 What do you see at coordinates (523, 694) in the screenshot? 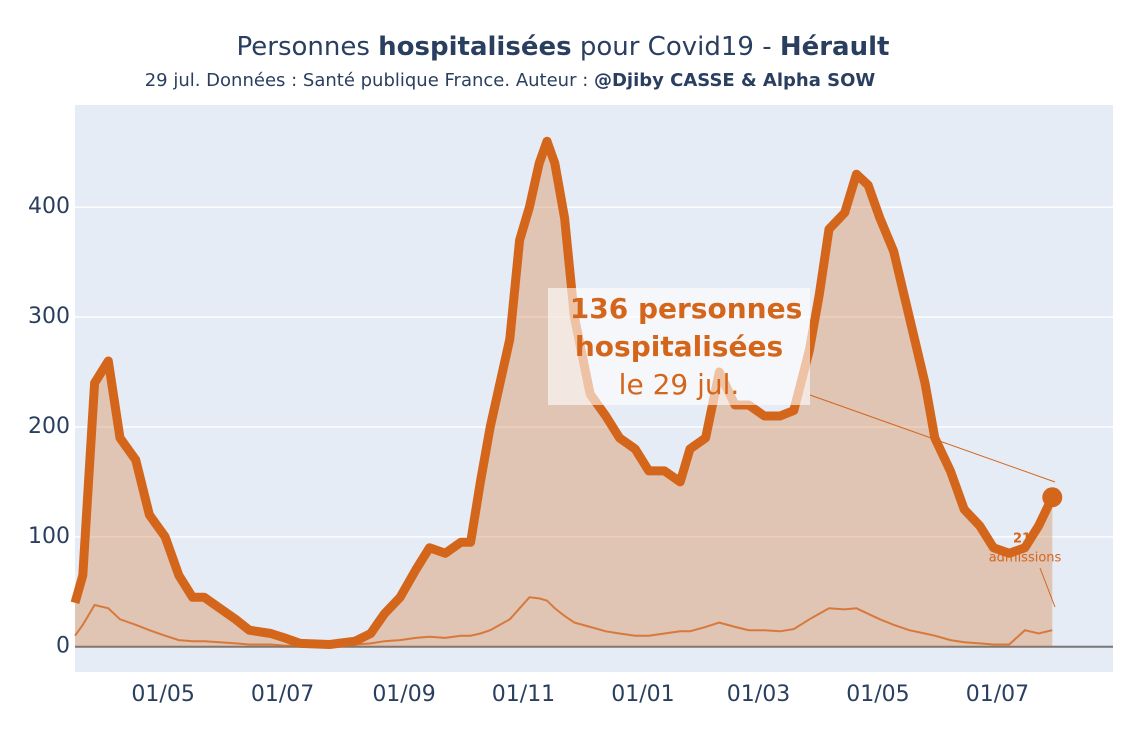
I see `x-tick-label: 01/11` at bounding box center [523, 694].